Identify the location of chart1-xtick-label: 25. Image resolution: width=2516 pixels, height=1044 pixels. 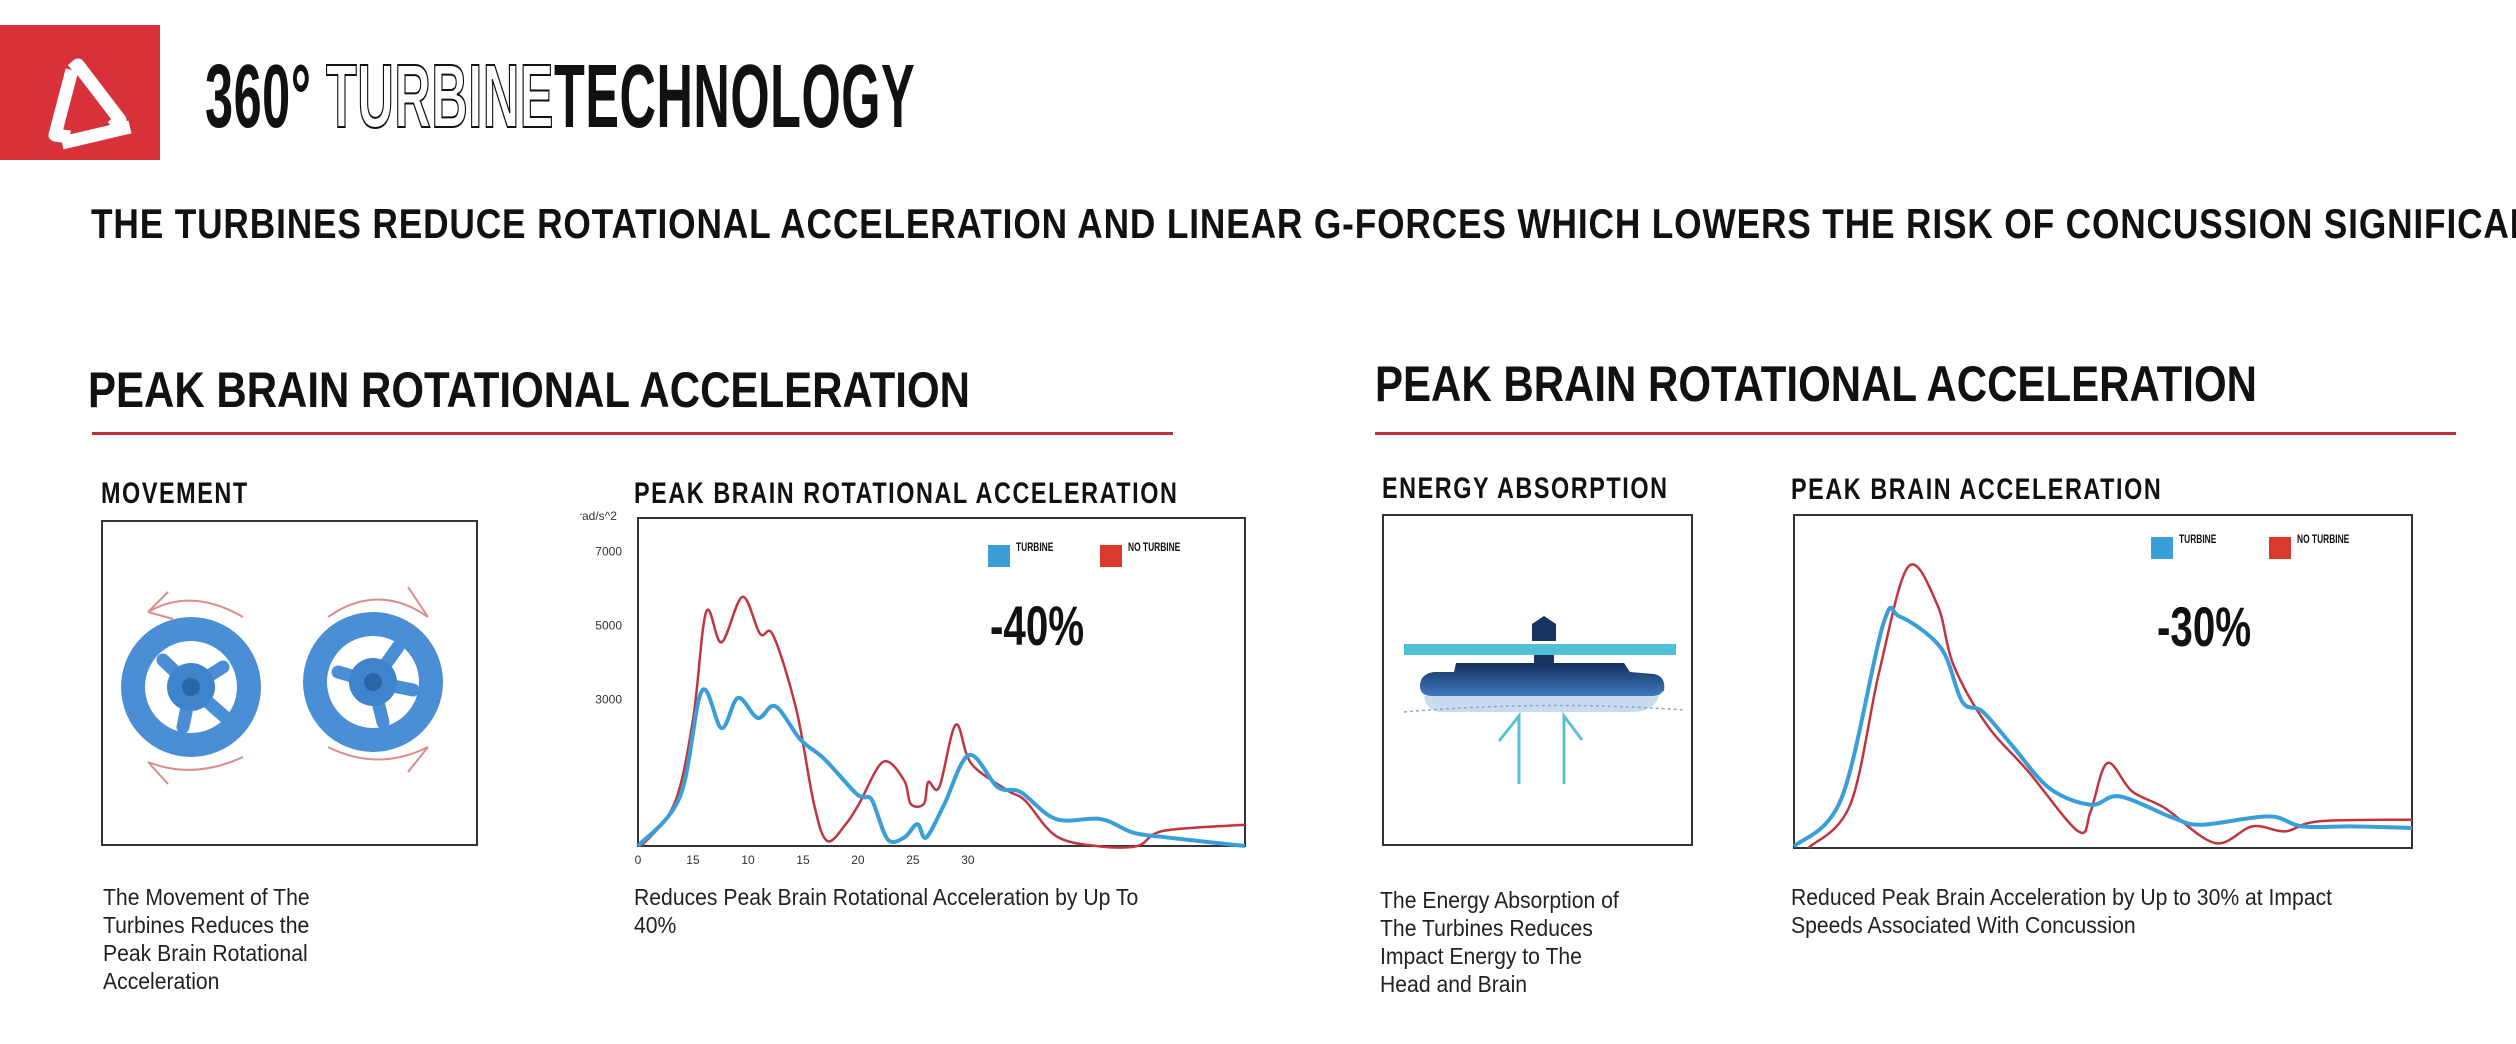
(913, 860).